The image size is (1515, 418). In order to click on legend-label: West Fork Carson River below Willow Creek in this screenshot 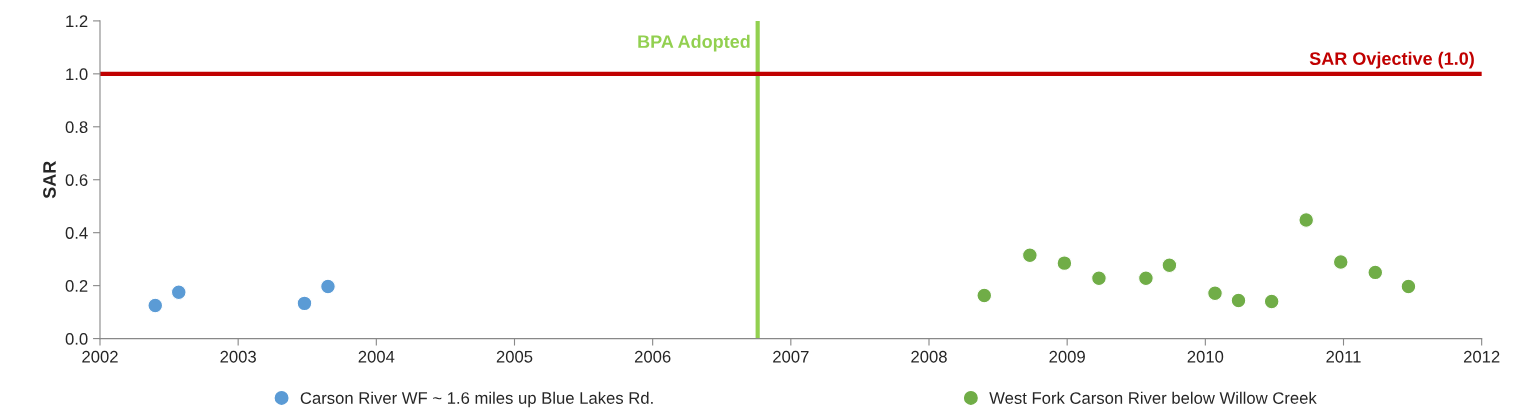, I will do `click(1153, 397)`.